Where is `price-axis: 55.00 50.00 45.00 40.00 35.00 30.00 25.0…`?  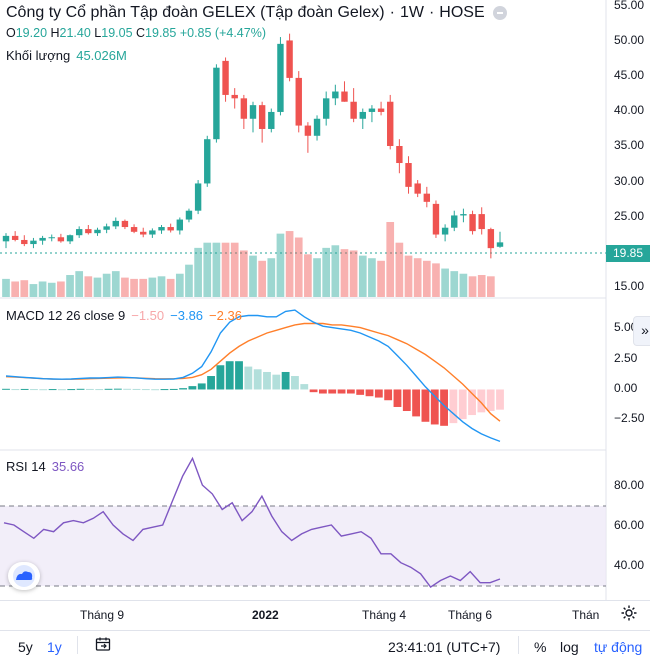 price-axis: 55.00 50.00 45.00 40.00 35.00 30.00 25.0… is located at coordinates (628, 300).